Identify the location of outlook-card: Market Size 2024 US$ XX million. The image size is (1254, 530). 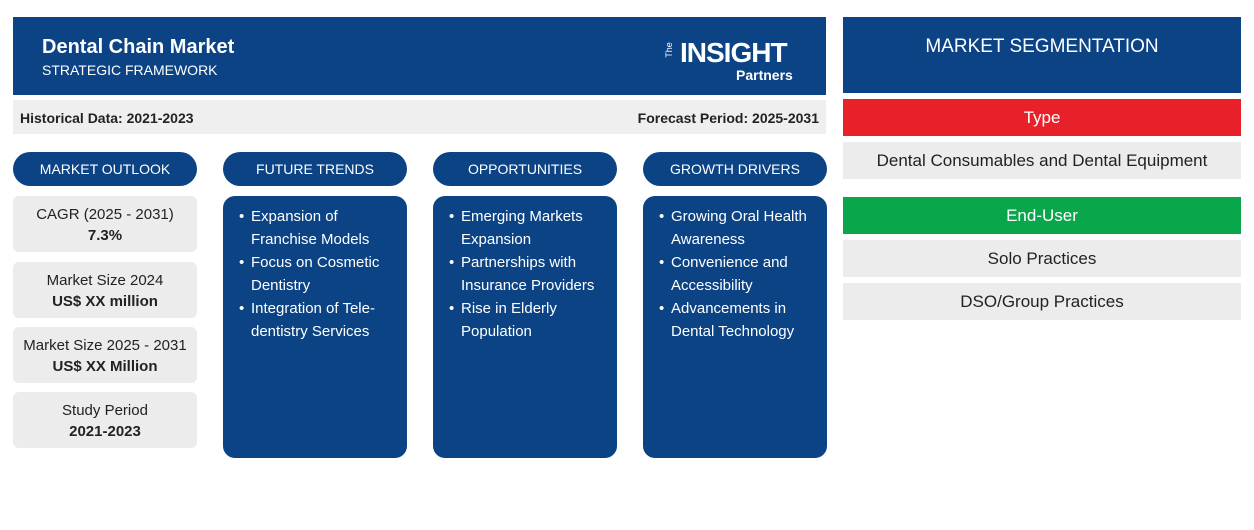
(105, 290).